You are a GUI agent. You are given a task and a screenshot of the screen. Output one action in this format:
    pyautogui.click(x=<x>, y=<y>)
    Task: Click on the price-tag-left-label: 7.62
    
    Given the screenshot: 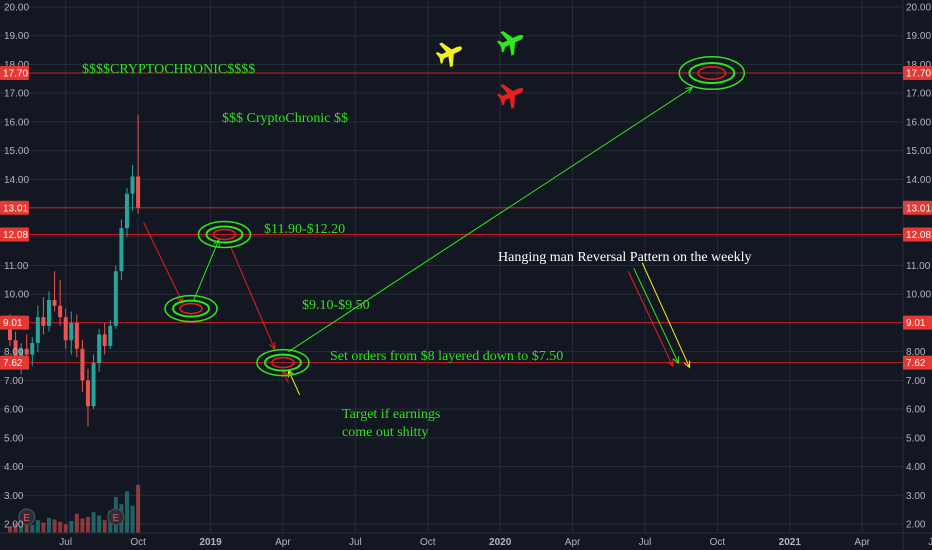 What is the action you would take?
    pyautogui.click(x=13, y=363)
    